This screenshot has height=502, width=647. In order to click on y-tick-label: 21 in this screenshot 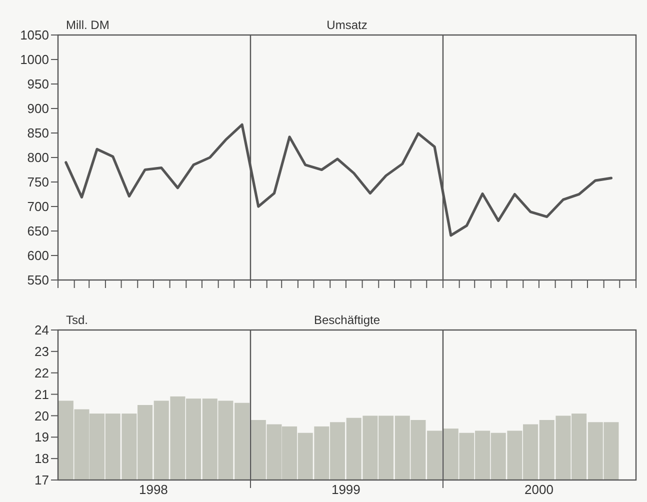, I will do `click(41, 394)`.